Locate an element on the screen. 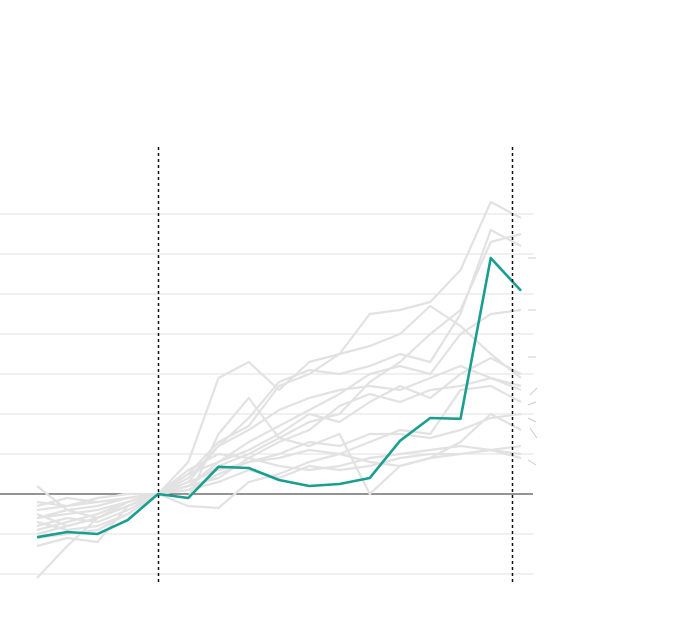 Image resolution: width=690 pixels, height=630 pixels. label-leaders is located at coordinates (532, 361).